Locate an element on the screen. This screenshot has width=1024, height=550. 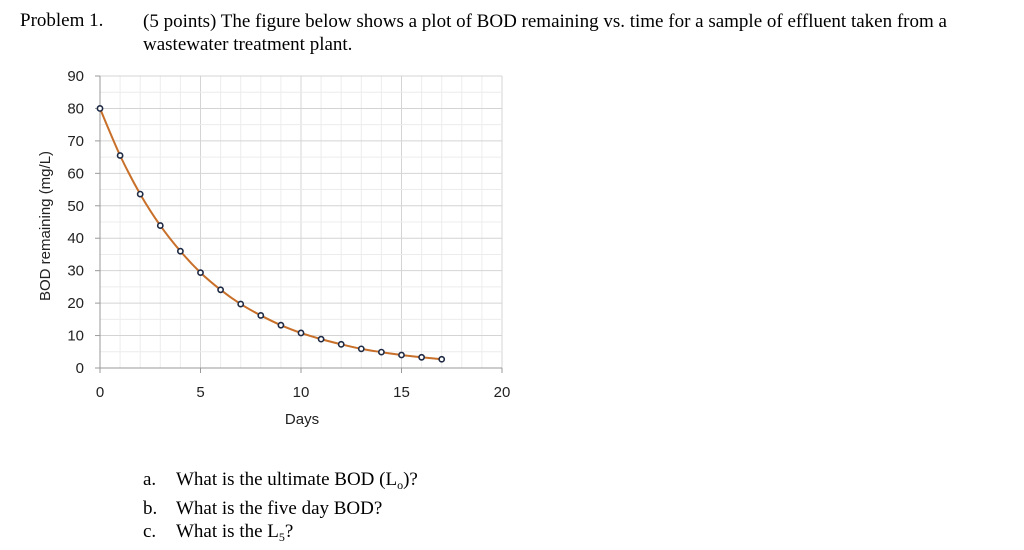
question-a-text: What is the ultimate BOD (Lo)? is located at coordinates (297, 480).